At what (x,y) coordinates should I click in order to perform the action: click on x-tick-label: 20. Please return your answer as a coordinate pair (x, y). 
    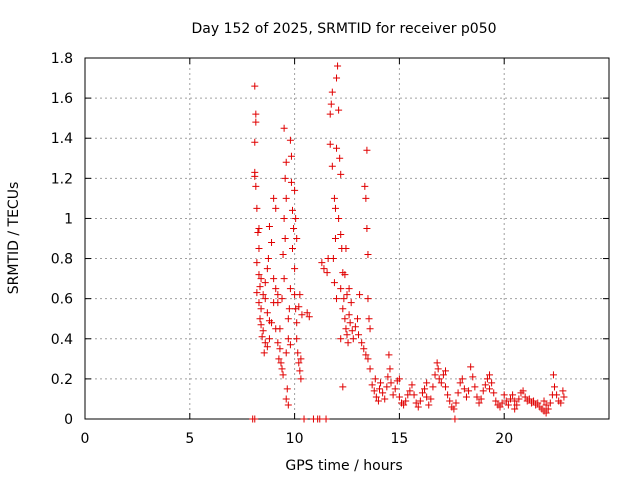
    Looking at the image, I should click on (504, 439).